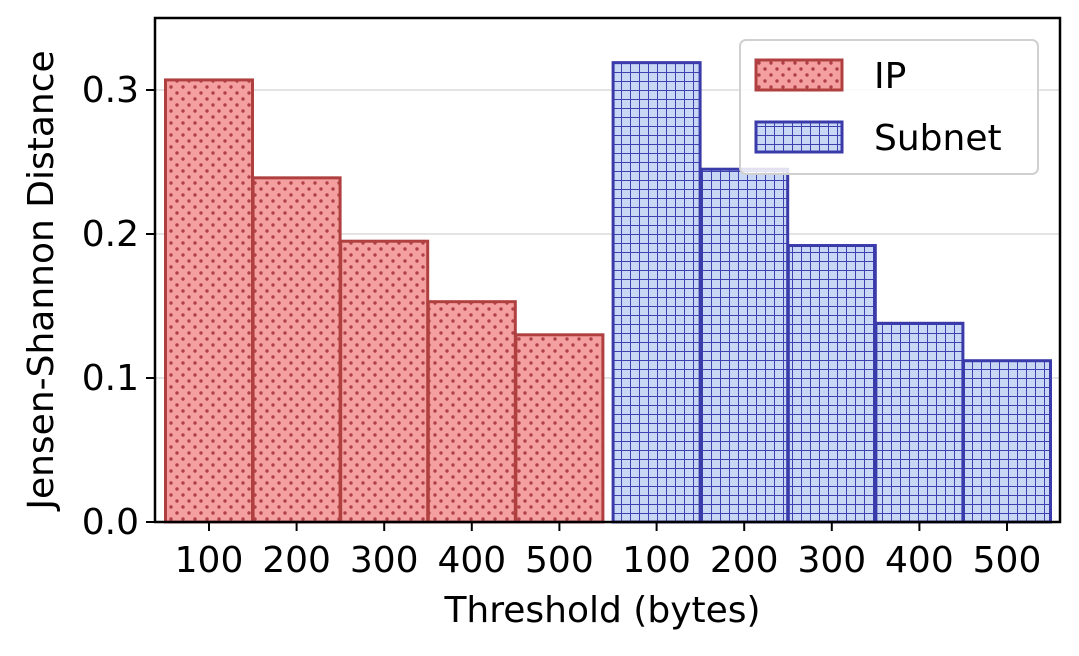 This screenshot has height=656, width=1079. Describe the element at coordinates (110, 90) in the screenshot. I see `y-tick-label: 0.3` at that location.